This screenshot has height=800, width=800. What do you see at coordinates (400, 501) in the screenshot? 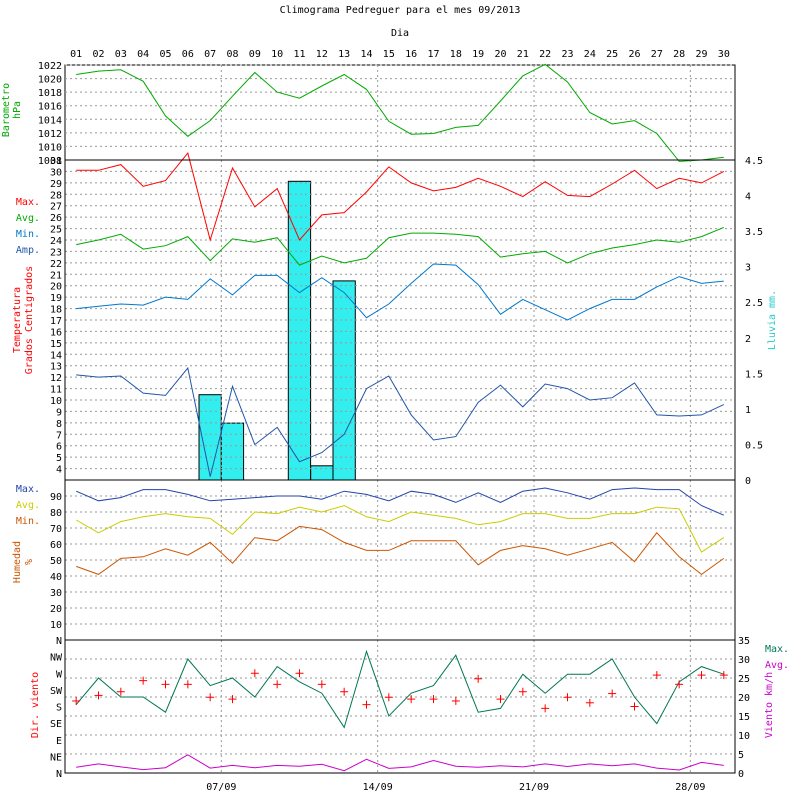
I see `humidity-line-max` at bounding box center [400, 501].